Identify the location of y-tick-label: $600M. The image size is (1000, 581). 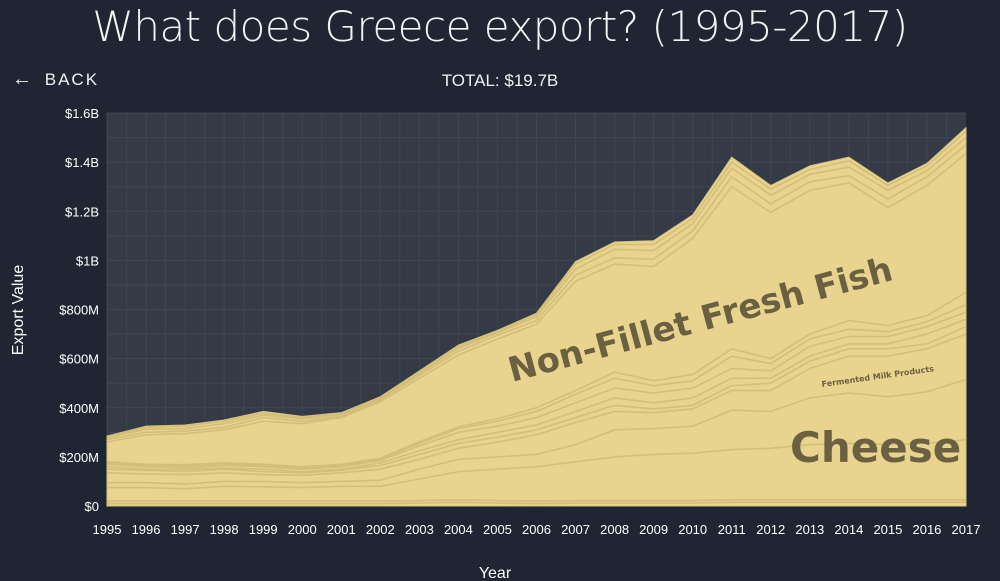
(79, 359).